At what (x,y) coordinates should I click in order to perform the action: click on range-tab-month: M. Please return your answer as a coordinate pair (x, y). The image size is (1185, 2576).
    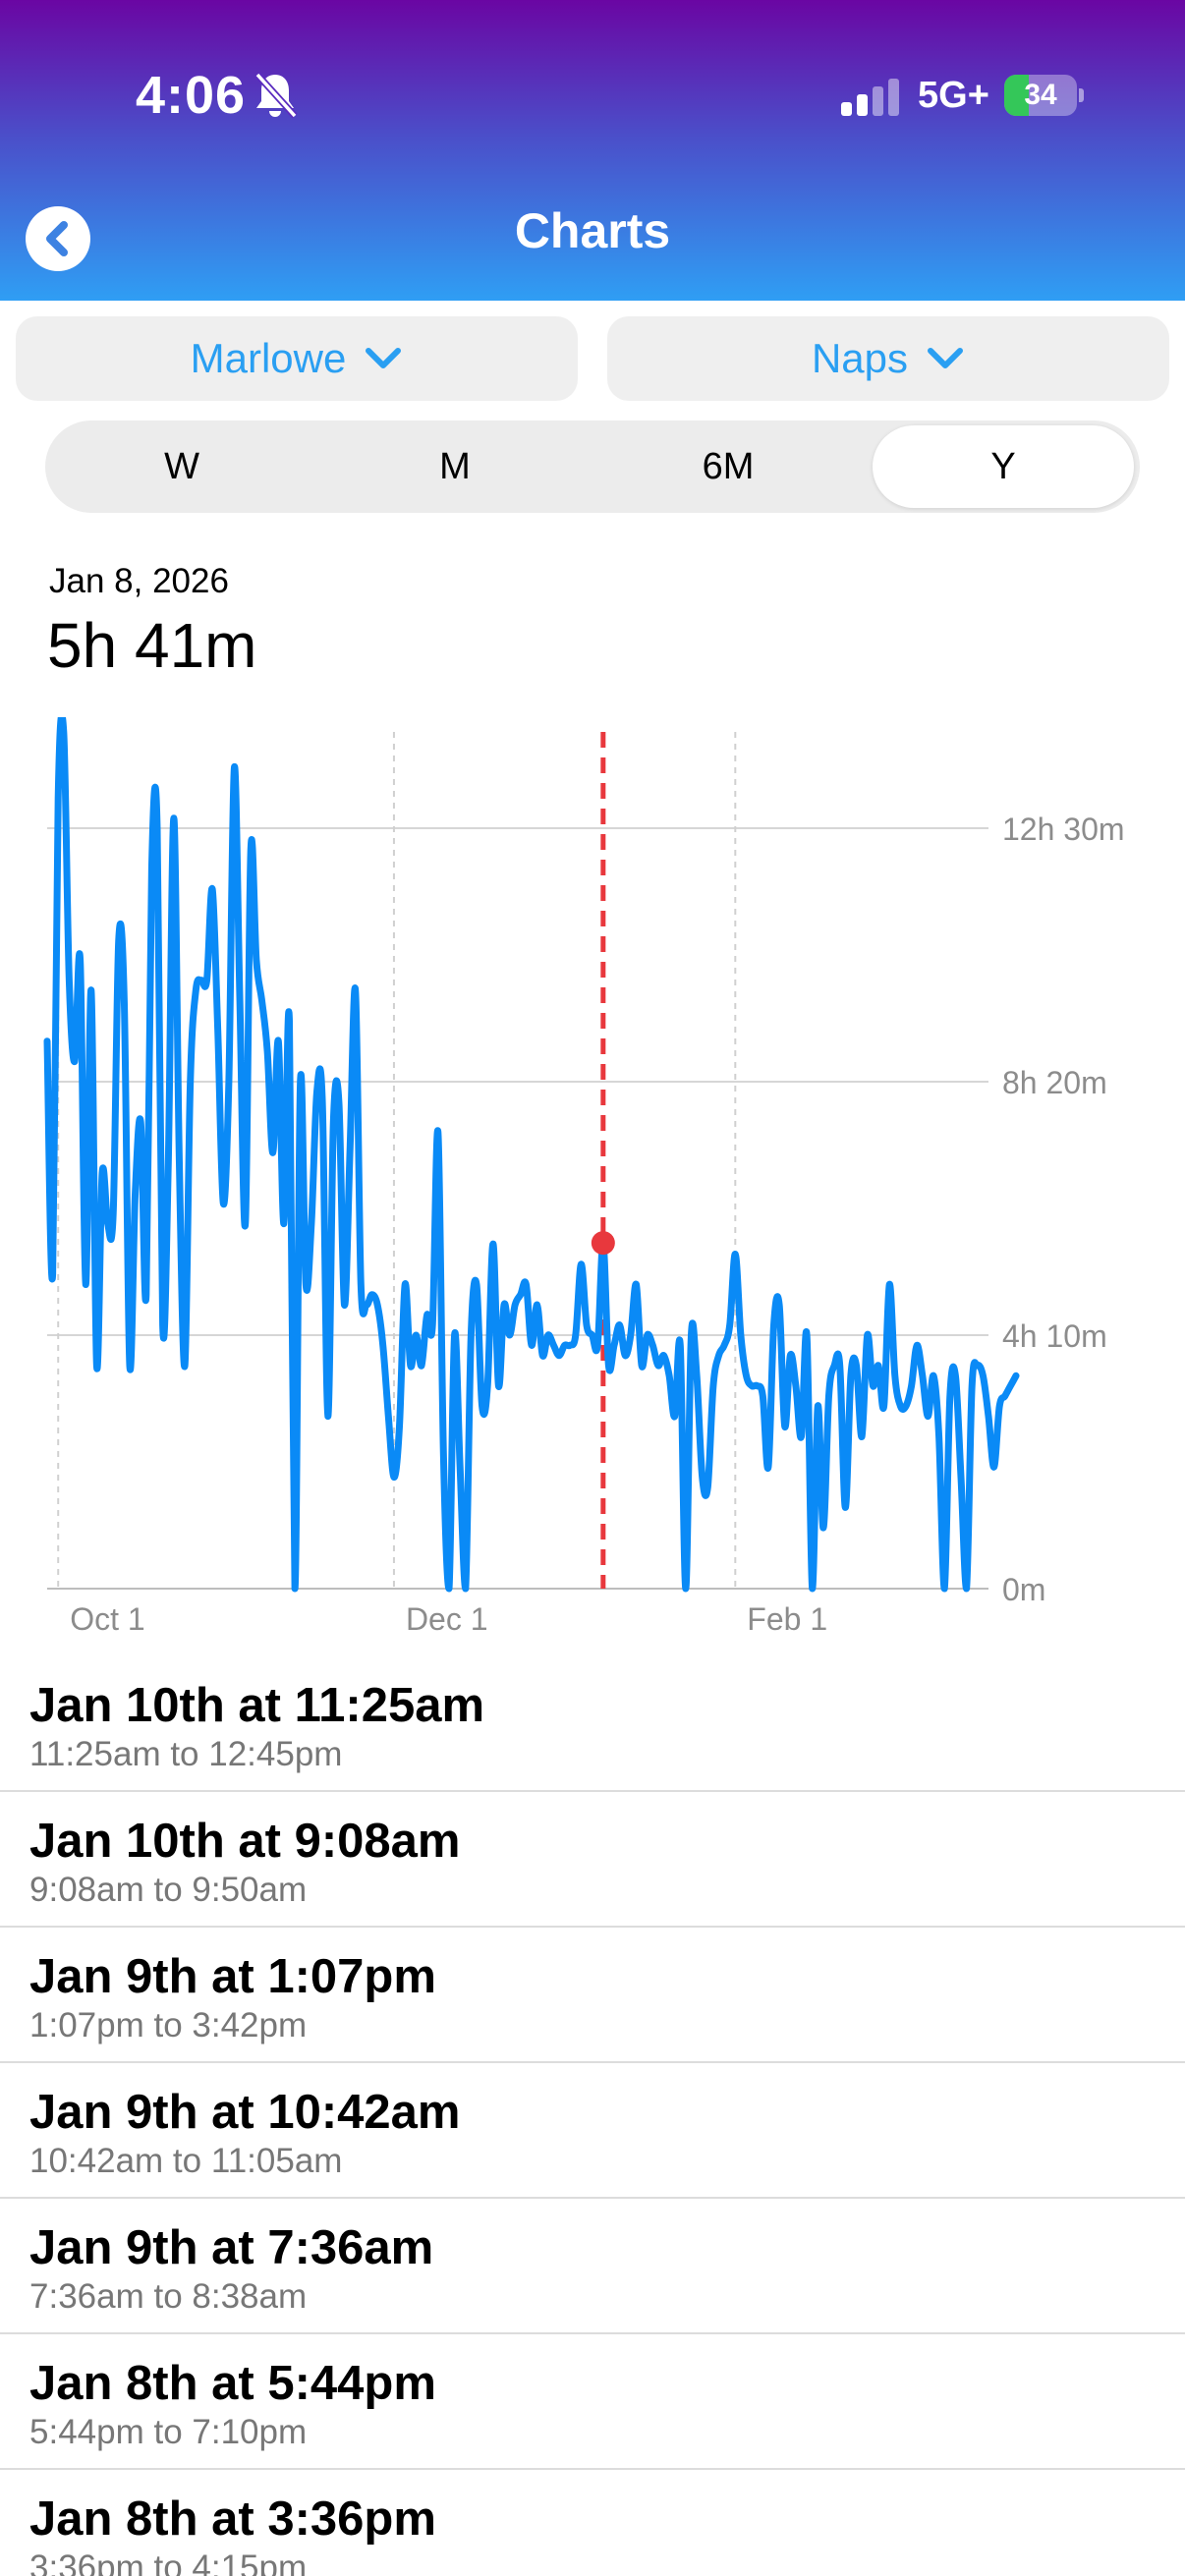
    Looking at the image, I should click on (455, 466).